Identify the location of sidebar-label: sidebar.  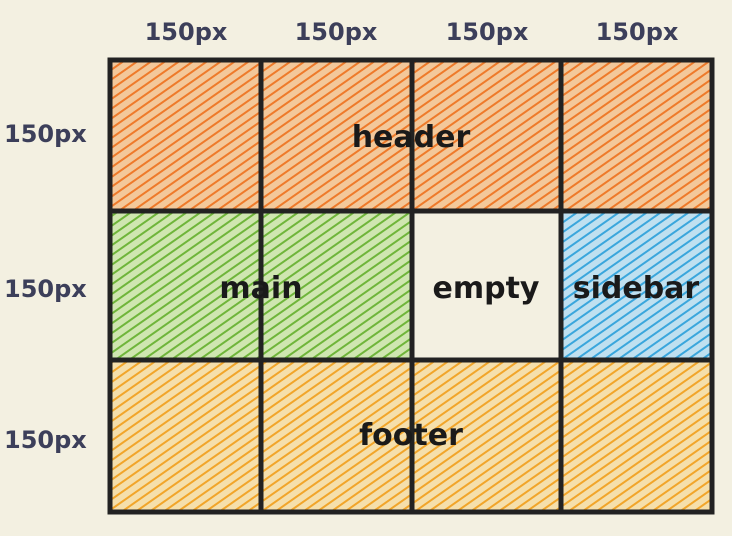
(636, 288).